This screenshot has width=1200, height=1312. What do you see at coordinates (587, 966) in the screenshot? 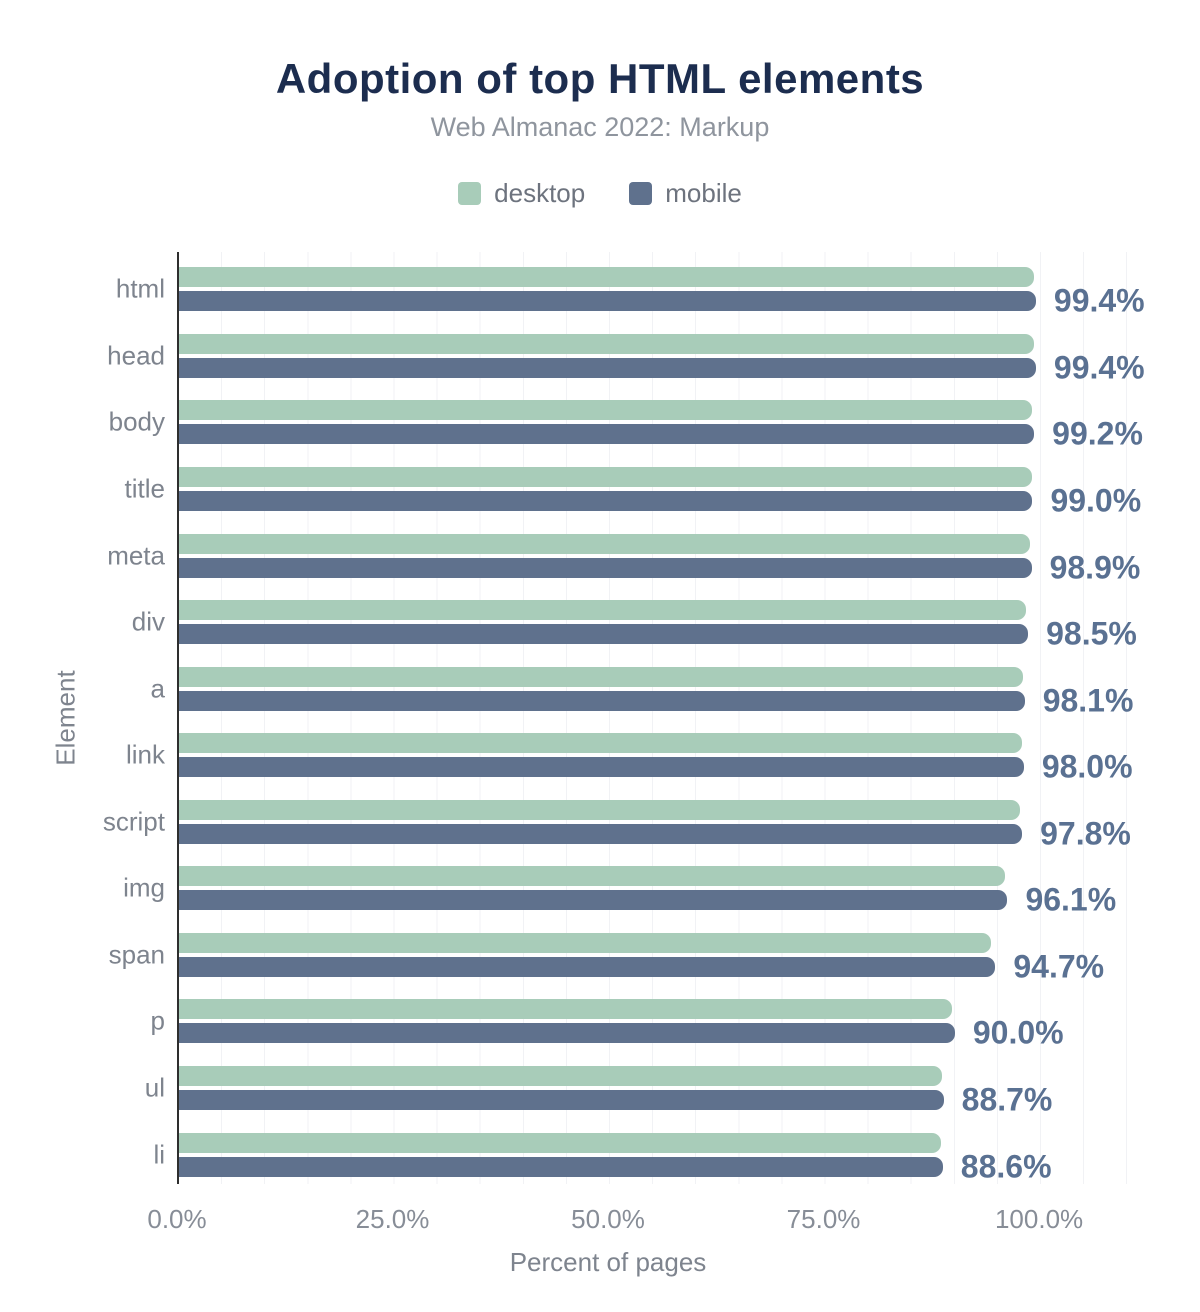
I see `bar-mobile-span` at bounding box center [587, 966].